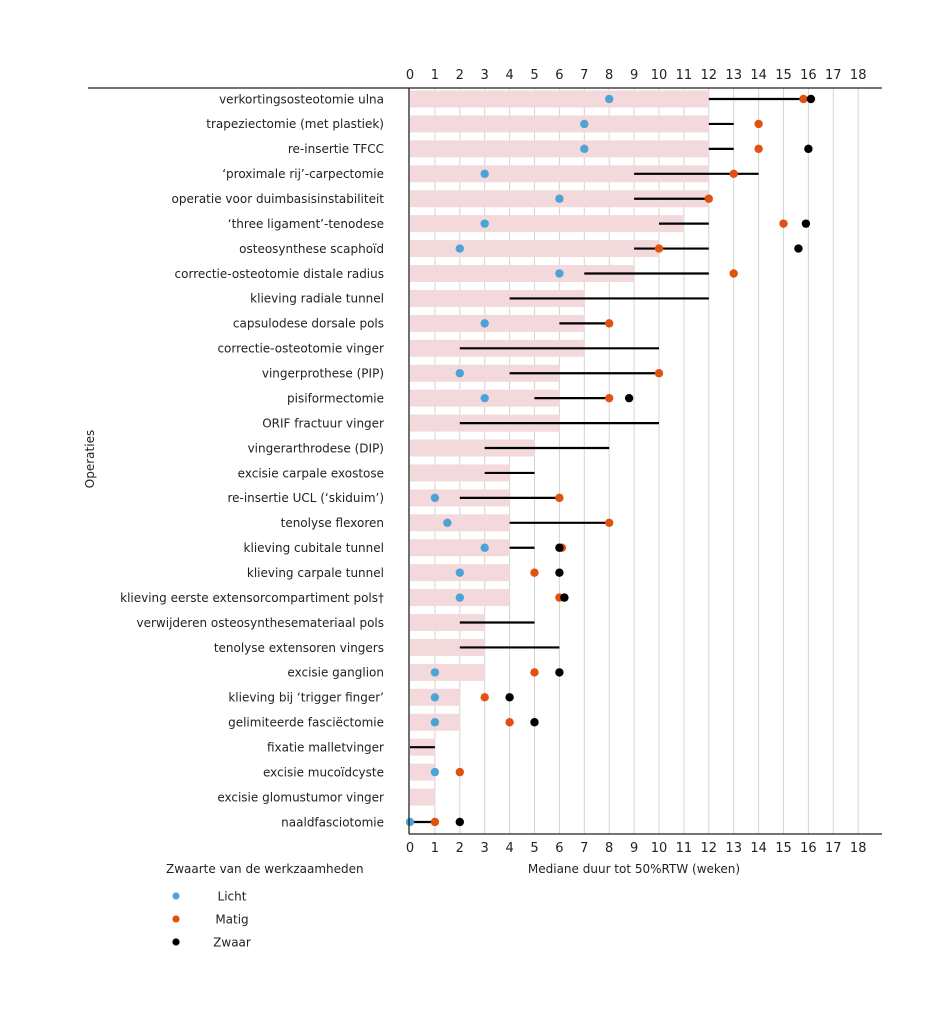  Describe the element at coordinates (559, 75) in the screenshot. I see `tick-top-6: 6` at that location.